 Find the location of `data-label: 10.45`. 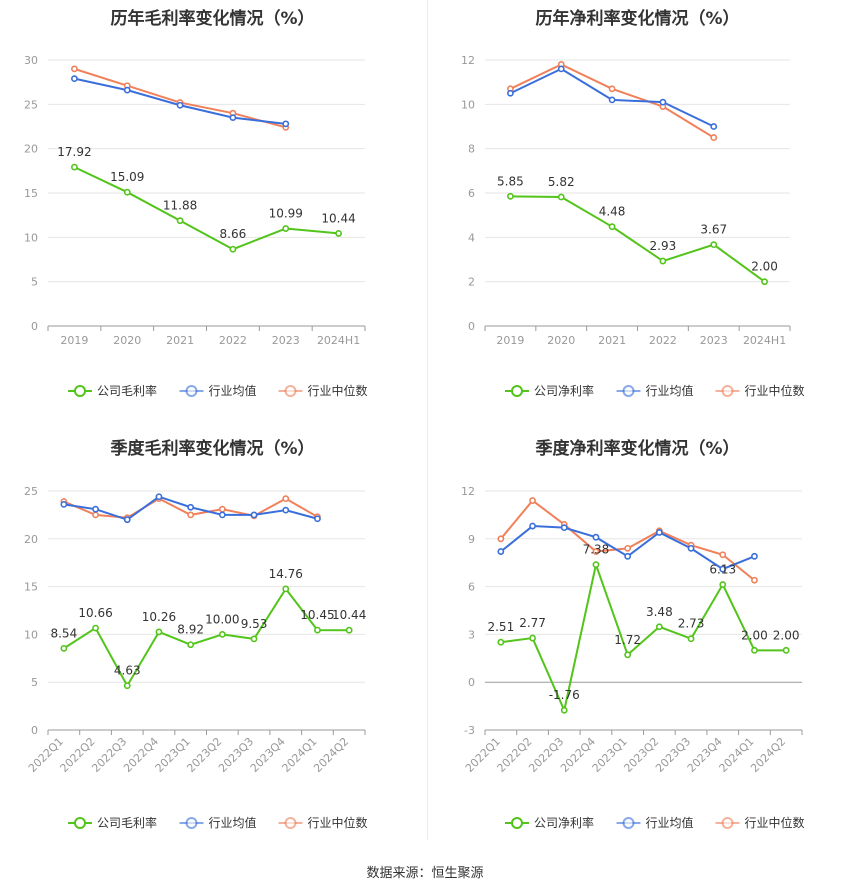

data-label: 10.45 is located at coordinates (317, 615).